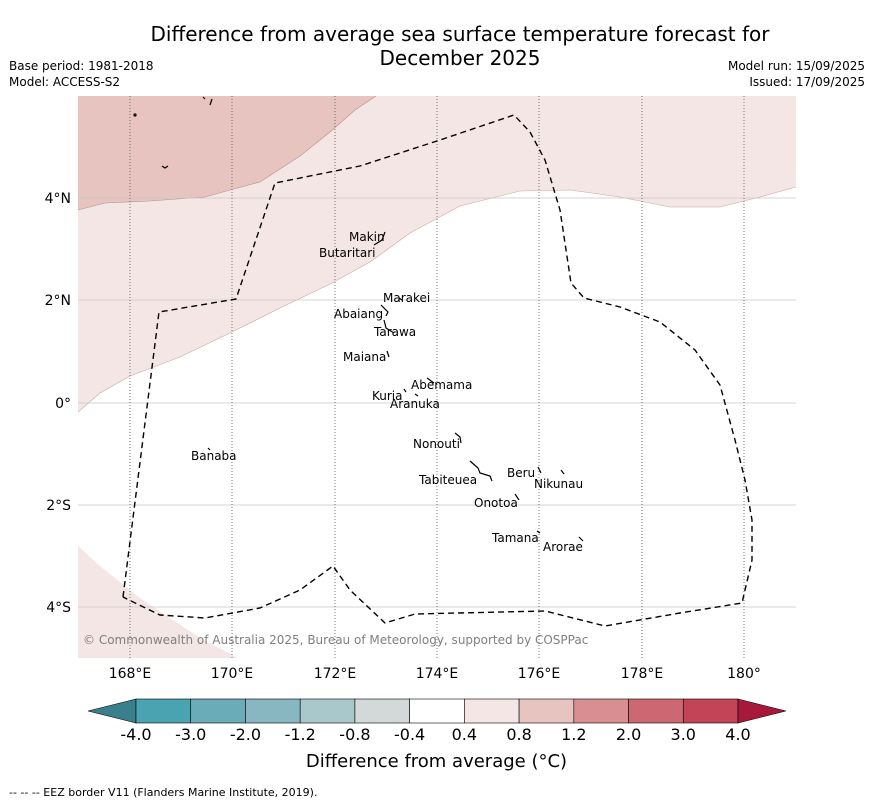 This screenshot has height=804, width=873. Describe the element at coordinates (460, 58) in the screenshot. I see `title-line-2: December 2025` at that location.